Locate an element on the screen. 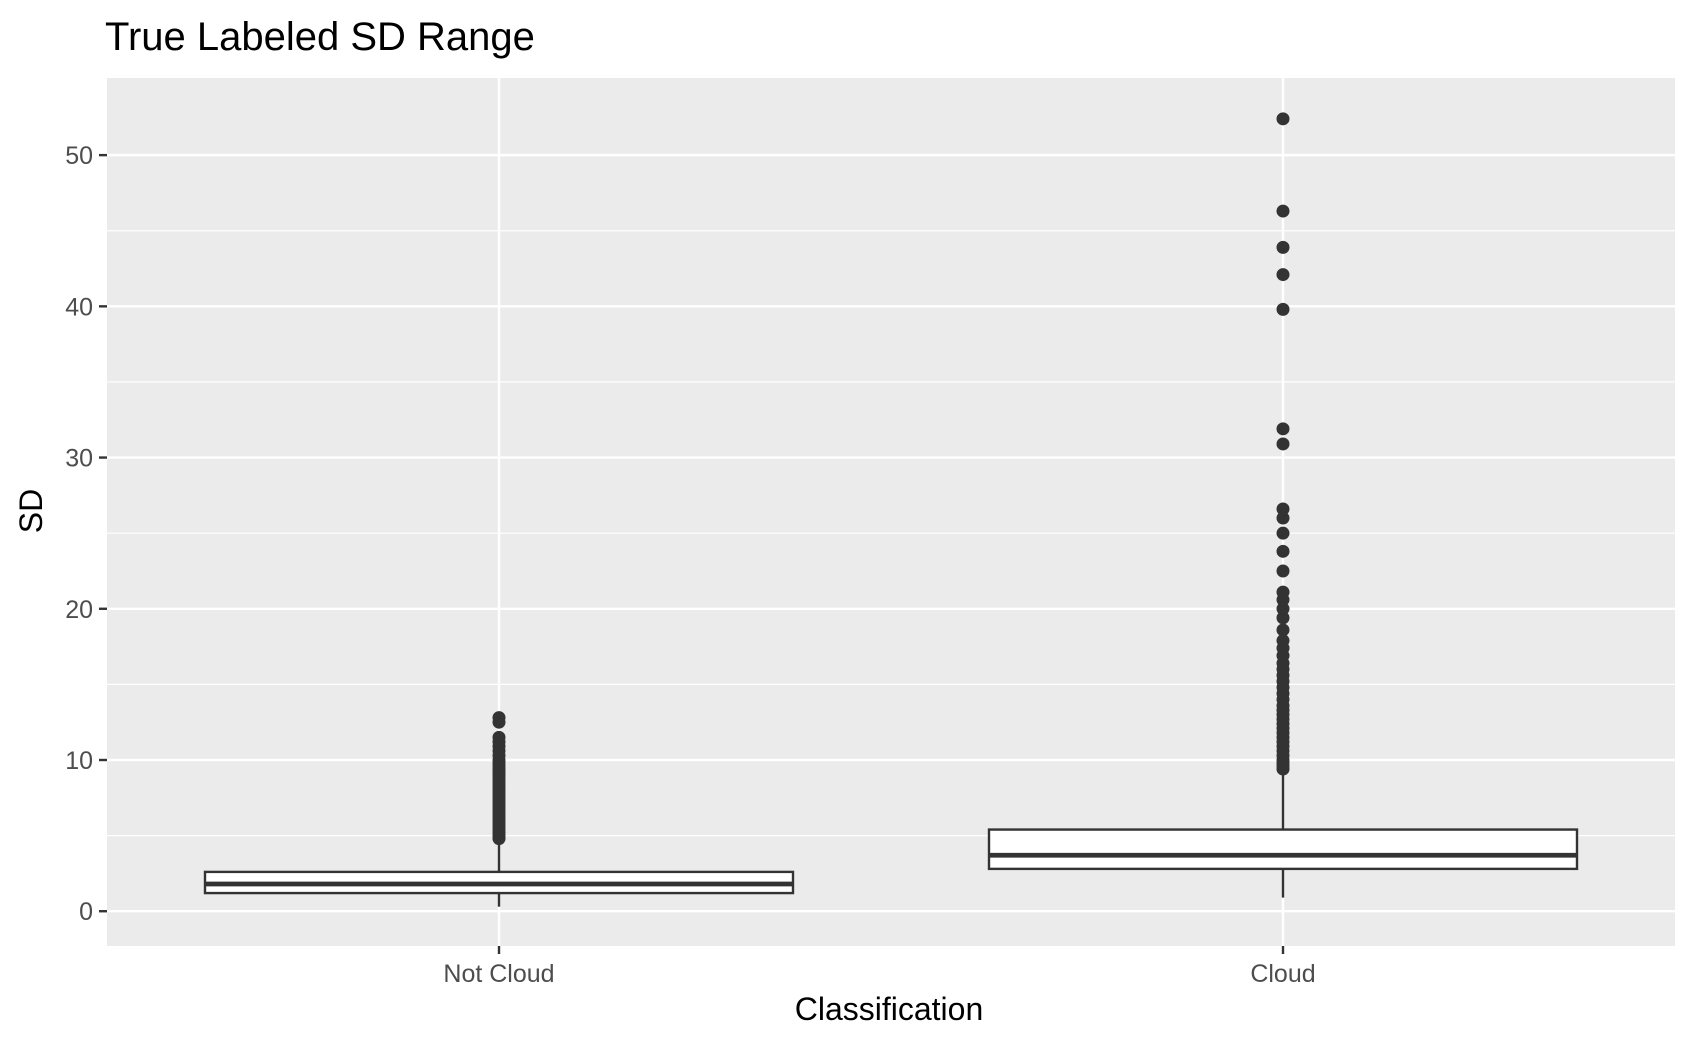  chart-title: True Labeled SD Range is located at coordinates (320, 37).